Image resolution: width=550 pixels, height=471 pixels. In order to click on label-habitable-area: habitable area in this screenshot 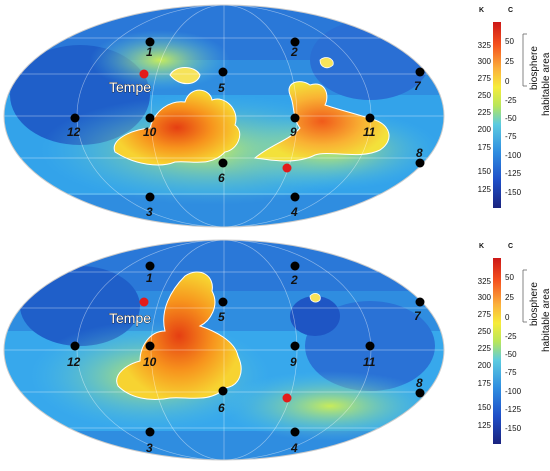, I will do `click(545, 320)`.